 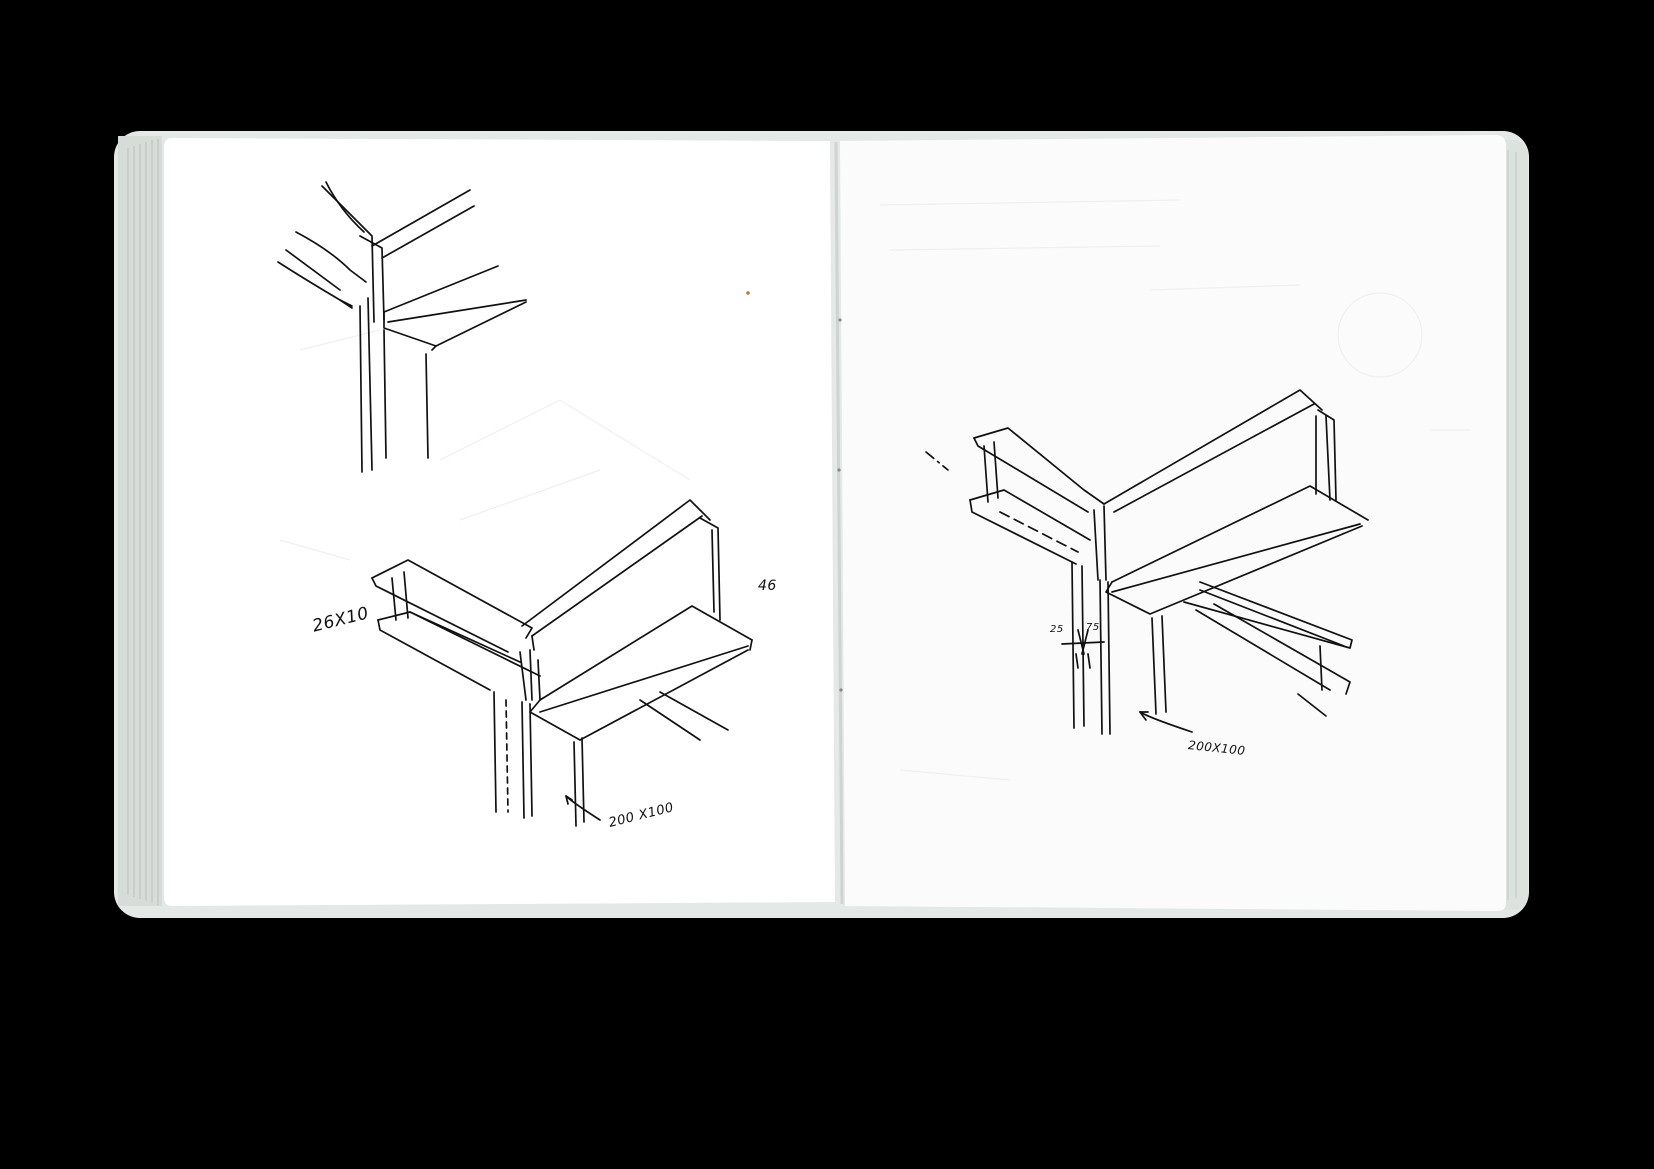 What do you see at coordinates (562, 663) in the screenshot?
I see `sketch-beam-junction-left` at bounding box center [562, 663].